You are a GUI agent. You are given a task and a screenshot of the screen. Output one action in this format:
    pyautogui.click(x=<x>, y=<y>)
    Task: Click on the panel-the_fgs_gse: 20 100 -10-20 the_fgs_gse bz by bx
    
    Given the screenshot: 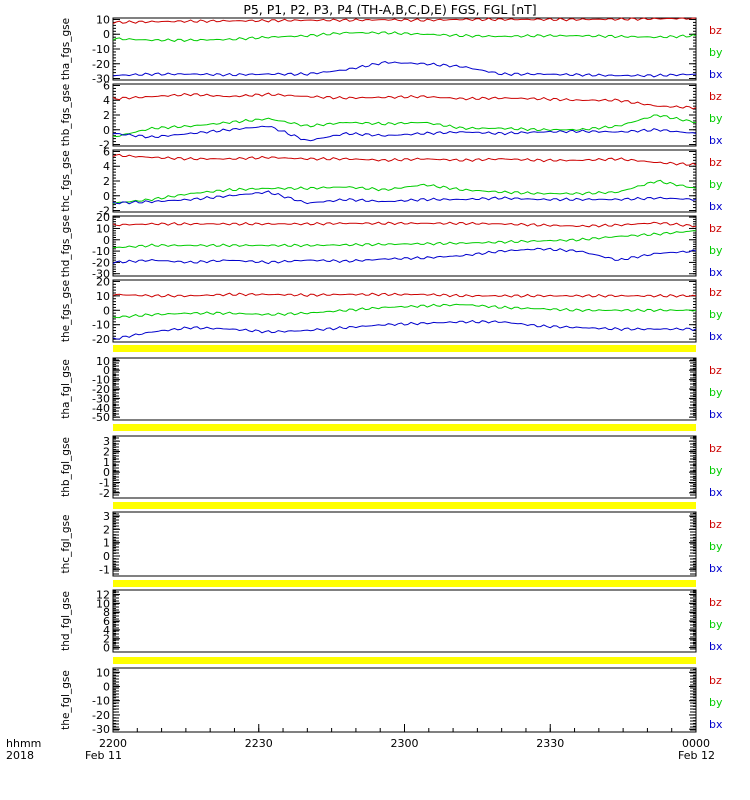 What is the action you would take?
    pyautogui.click(x=391, y=310)
    